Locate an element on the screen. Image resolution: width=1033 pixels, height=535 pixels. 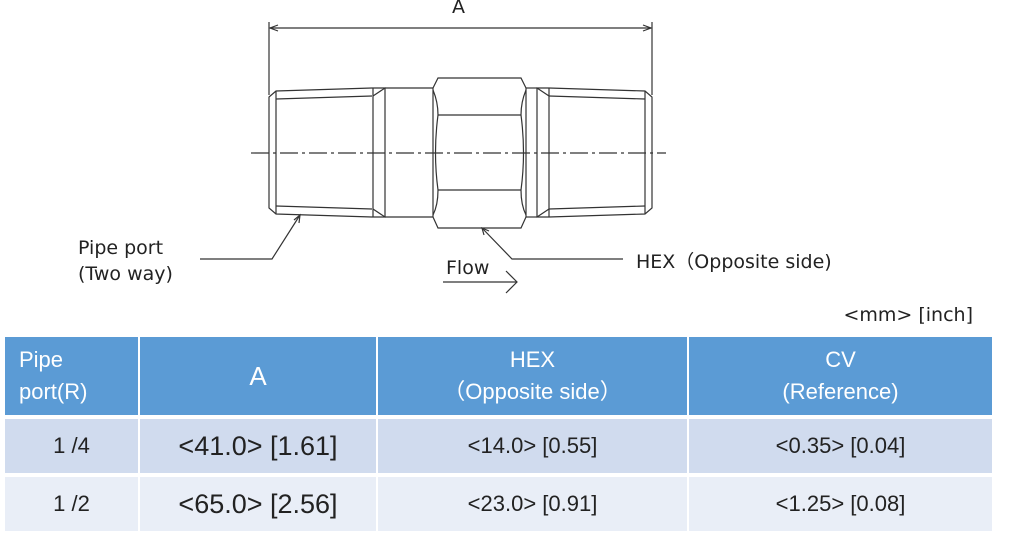
cell-a: <65.0> [2.56] is located at coordinates (258, 504).